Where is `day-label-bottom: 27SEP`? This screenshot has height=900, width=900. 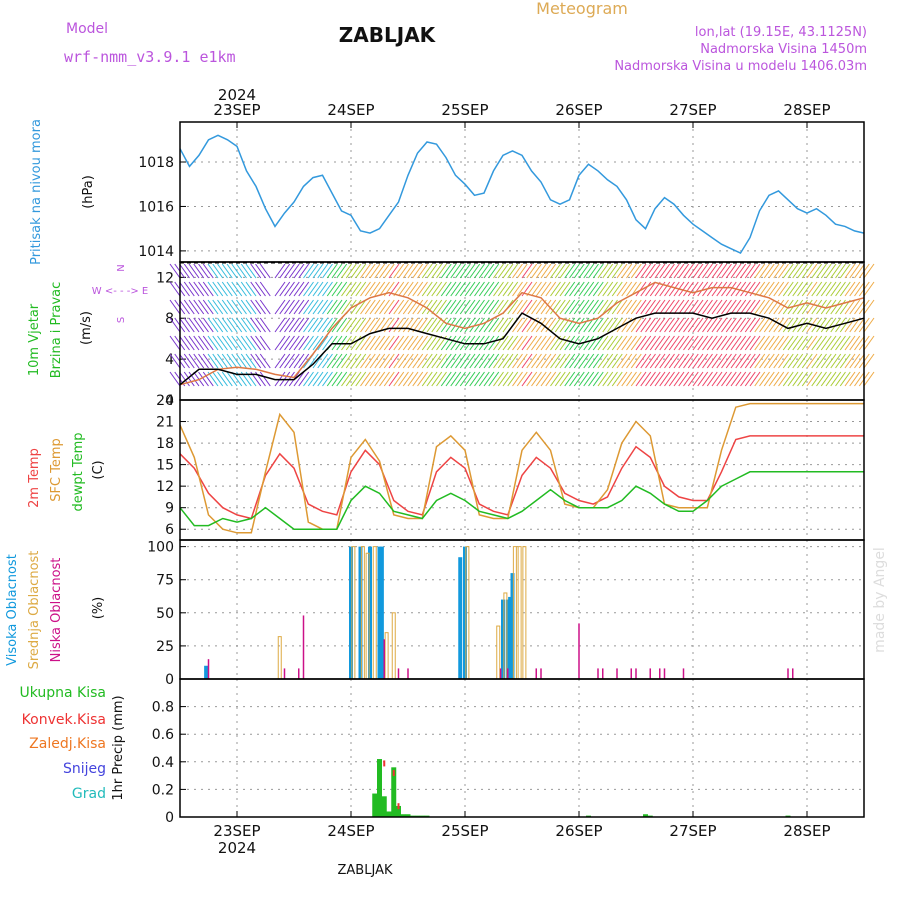 day-label-bottom: 27SEP is located at coordinates (692, 831).